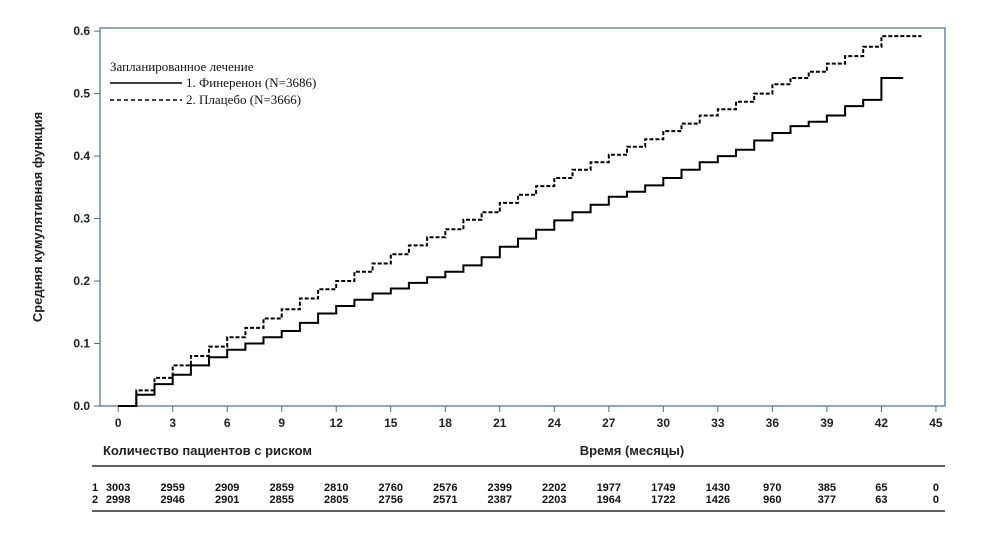 Image resolution: width=1000 pixels, height=543 pixels. I want to click on risk-cell: 385, so click(827, 488).